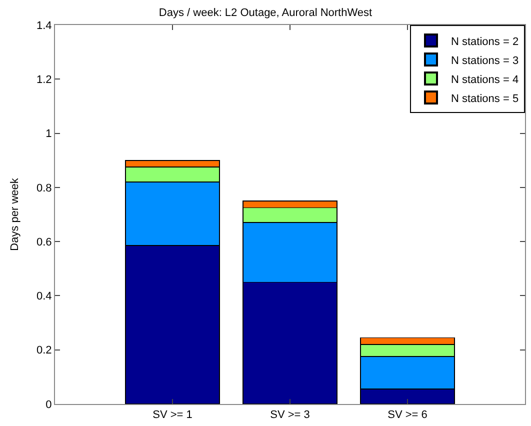  What do you see at coordinates (44, 80) in the screenshot?
I see `y-tick-label: 1.2` at bounding box center [44, 80].